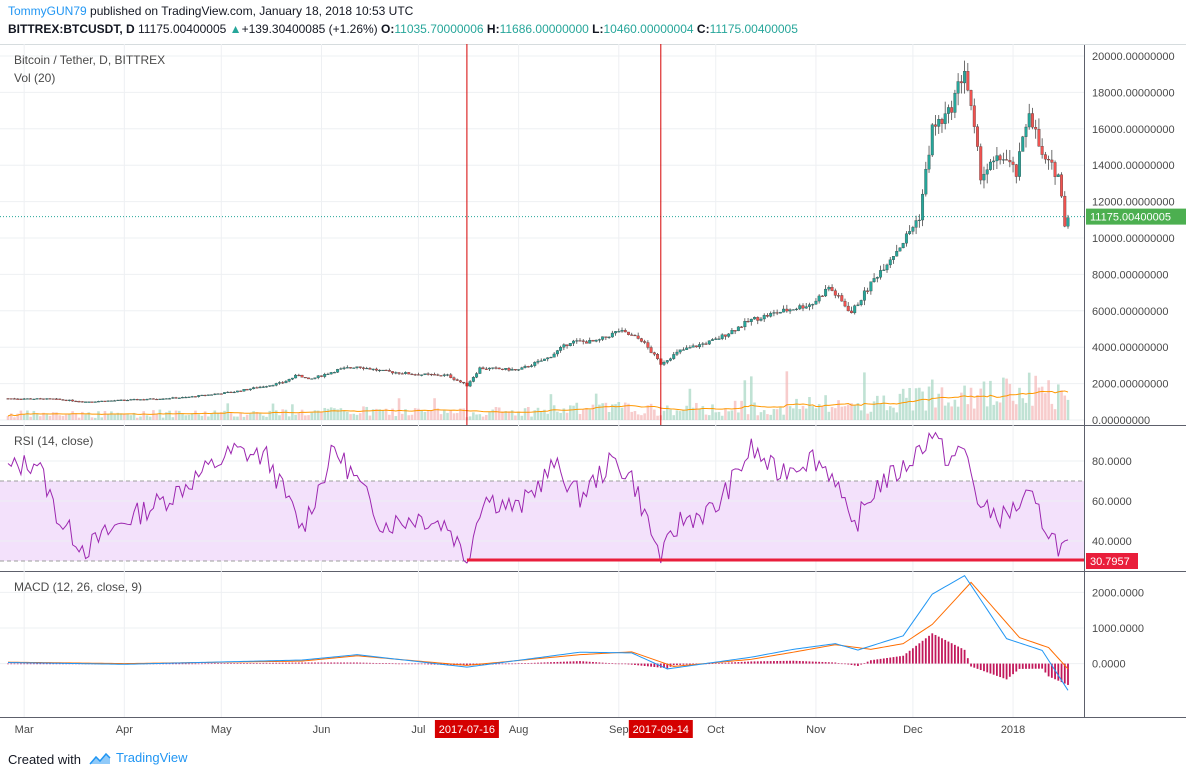  What do you see at coordinates (138, 758) in the screenshot?
I see `tradingview-link: TradingView` at bounding box center [138, 758].